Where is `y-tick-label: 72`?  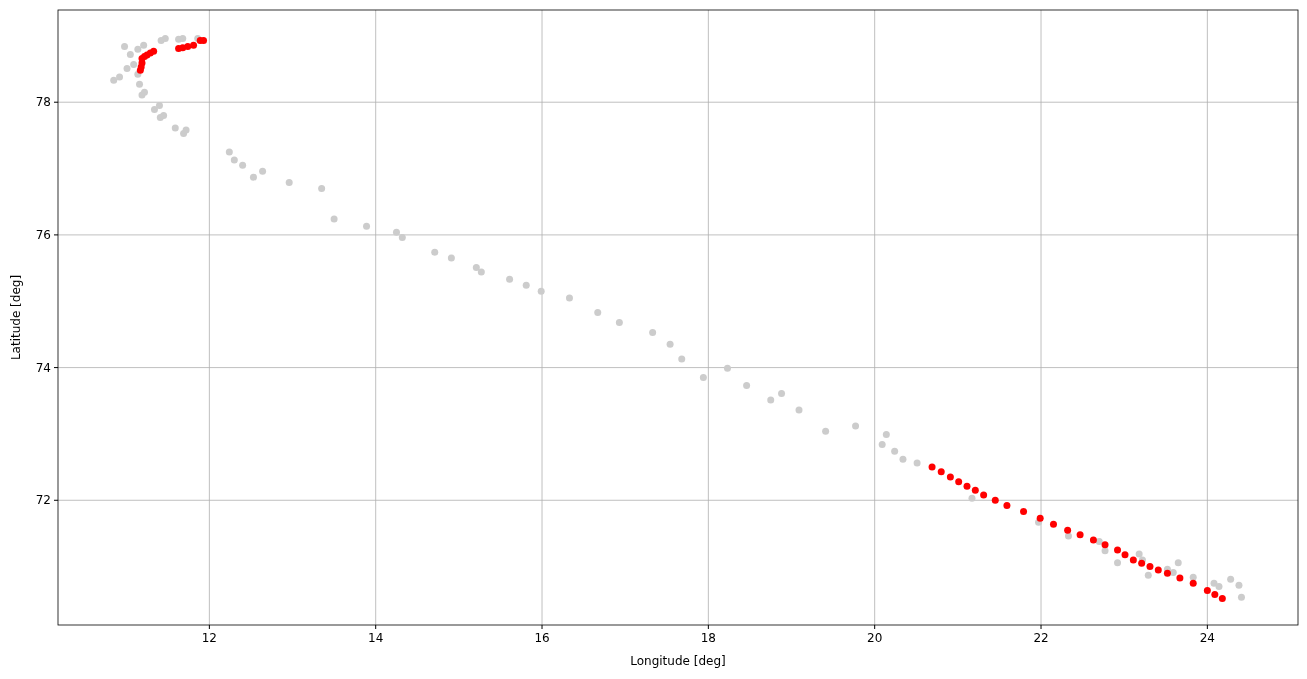
y-tick-label: 72 is located at coordinates (43, 500).